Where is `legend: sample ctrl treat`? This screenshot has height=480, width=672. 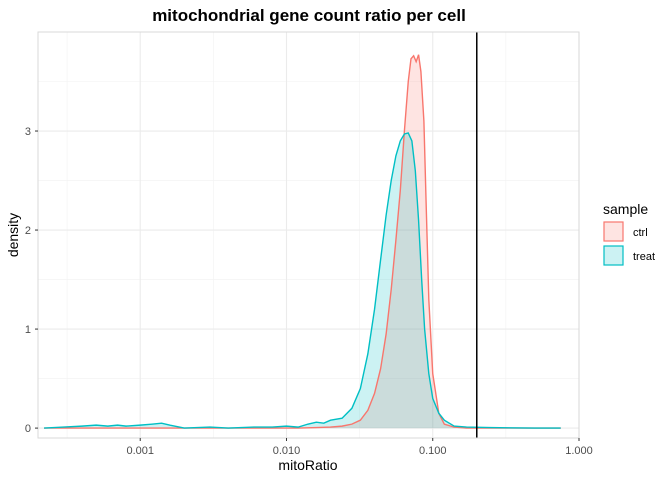
legend: sample ctrl treat is located at coordinates (629, 233).